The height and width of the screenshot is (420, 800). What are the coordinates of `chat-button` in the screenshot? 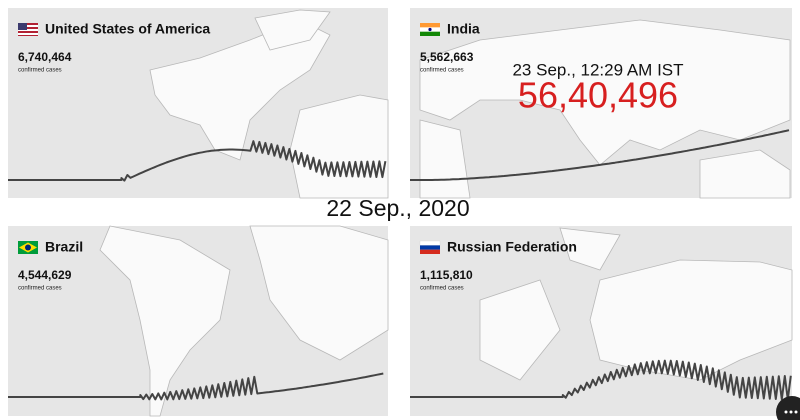 It's located at (788, 408).